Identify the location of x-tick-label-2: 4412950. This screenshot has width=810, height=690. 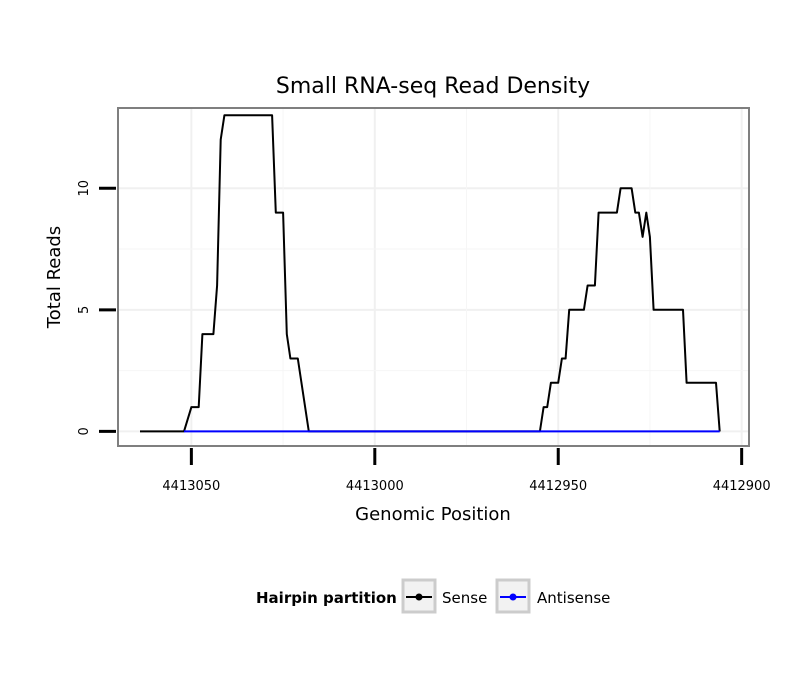
(558, 486).